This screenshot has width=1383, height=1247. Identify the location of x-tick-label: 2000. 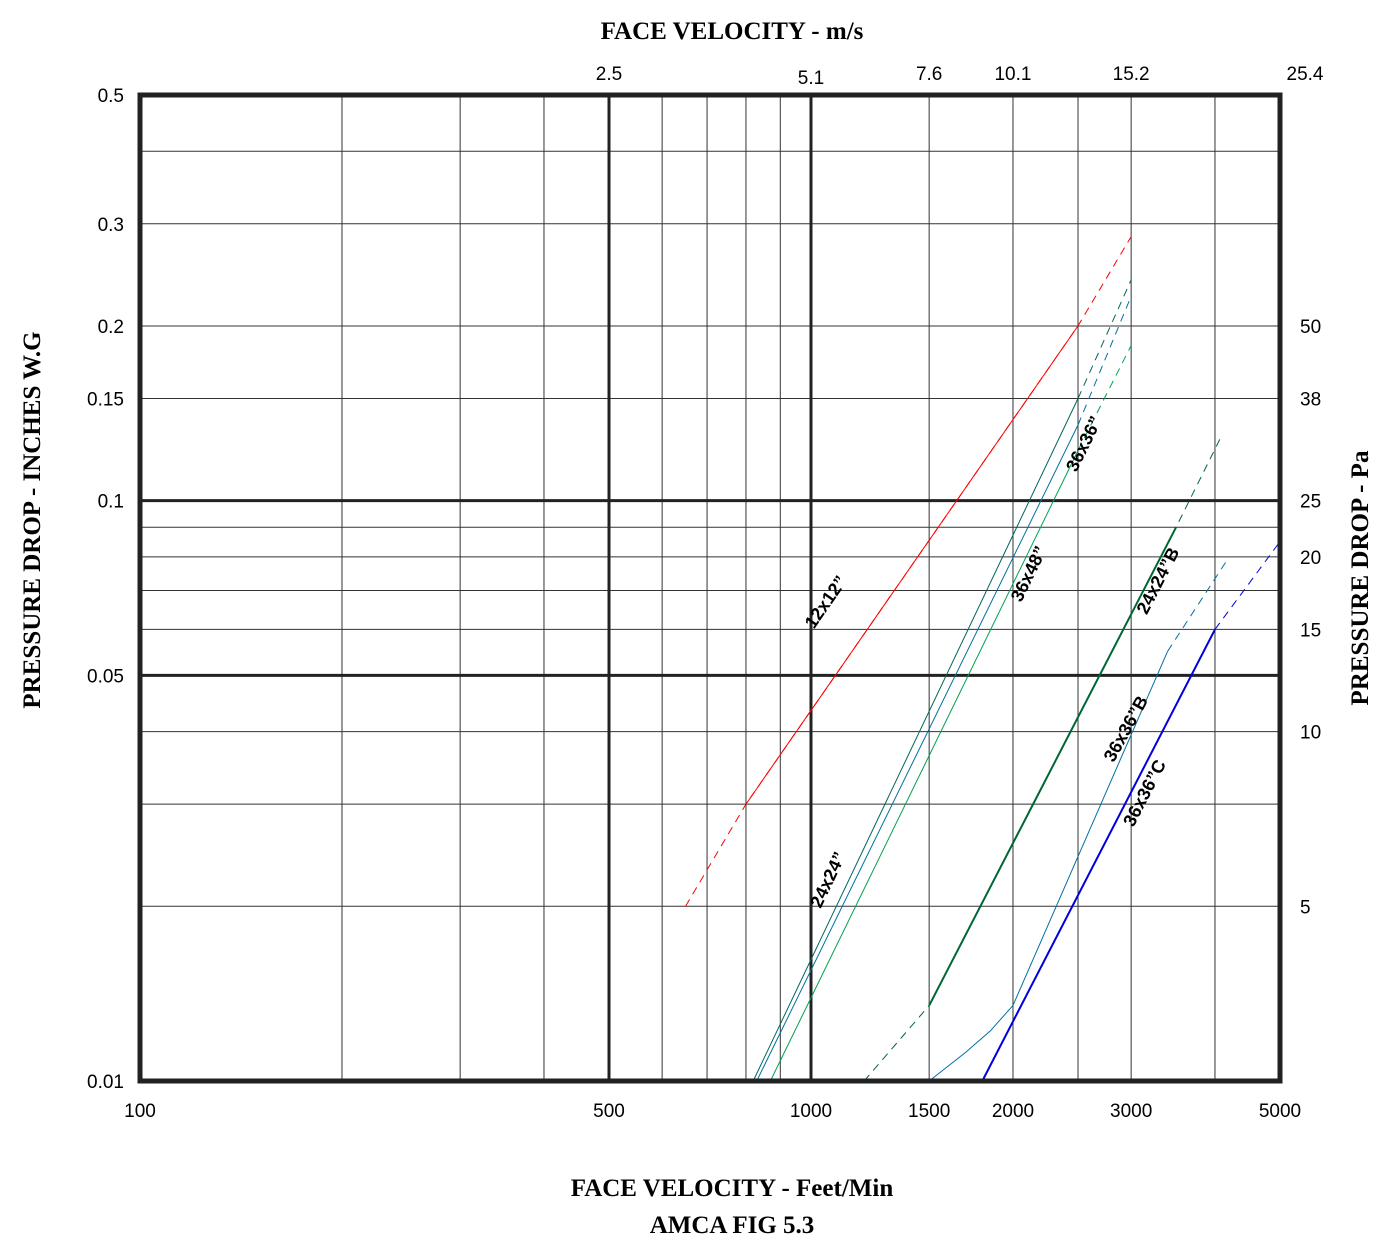
(1013, 1111).